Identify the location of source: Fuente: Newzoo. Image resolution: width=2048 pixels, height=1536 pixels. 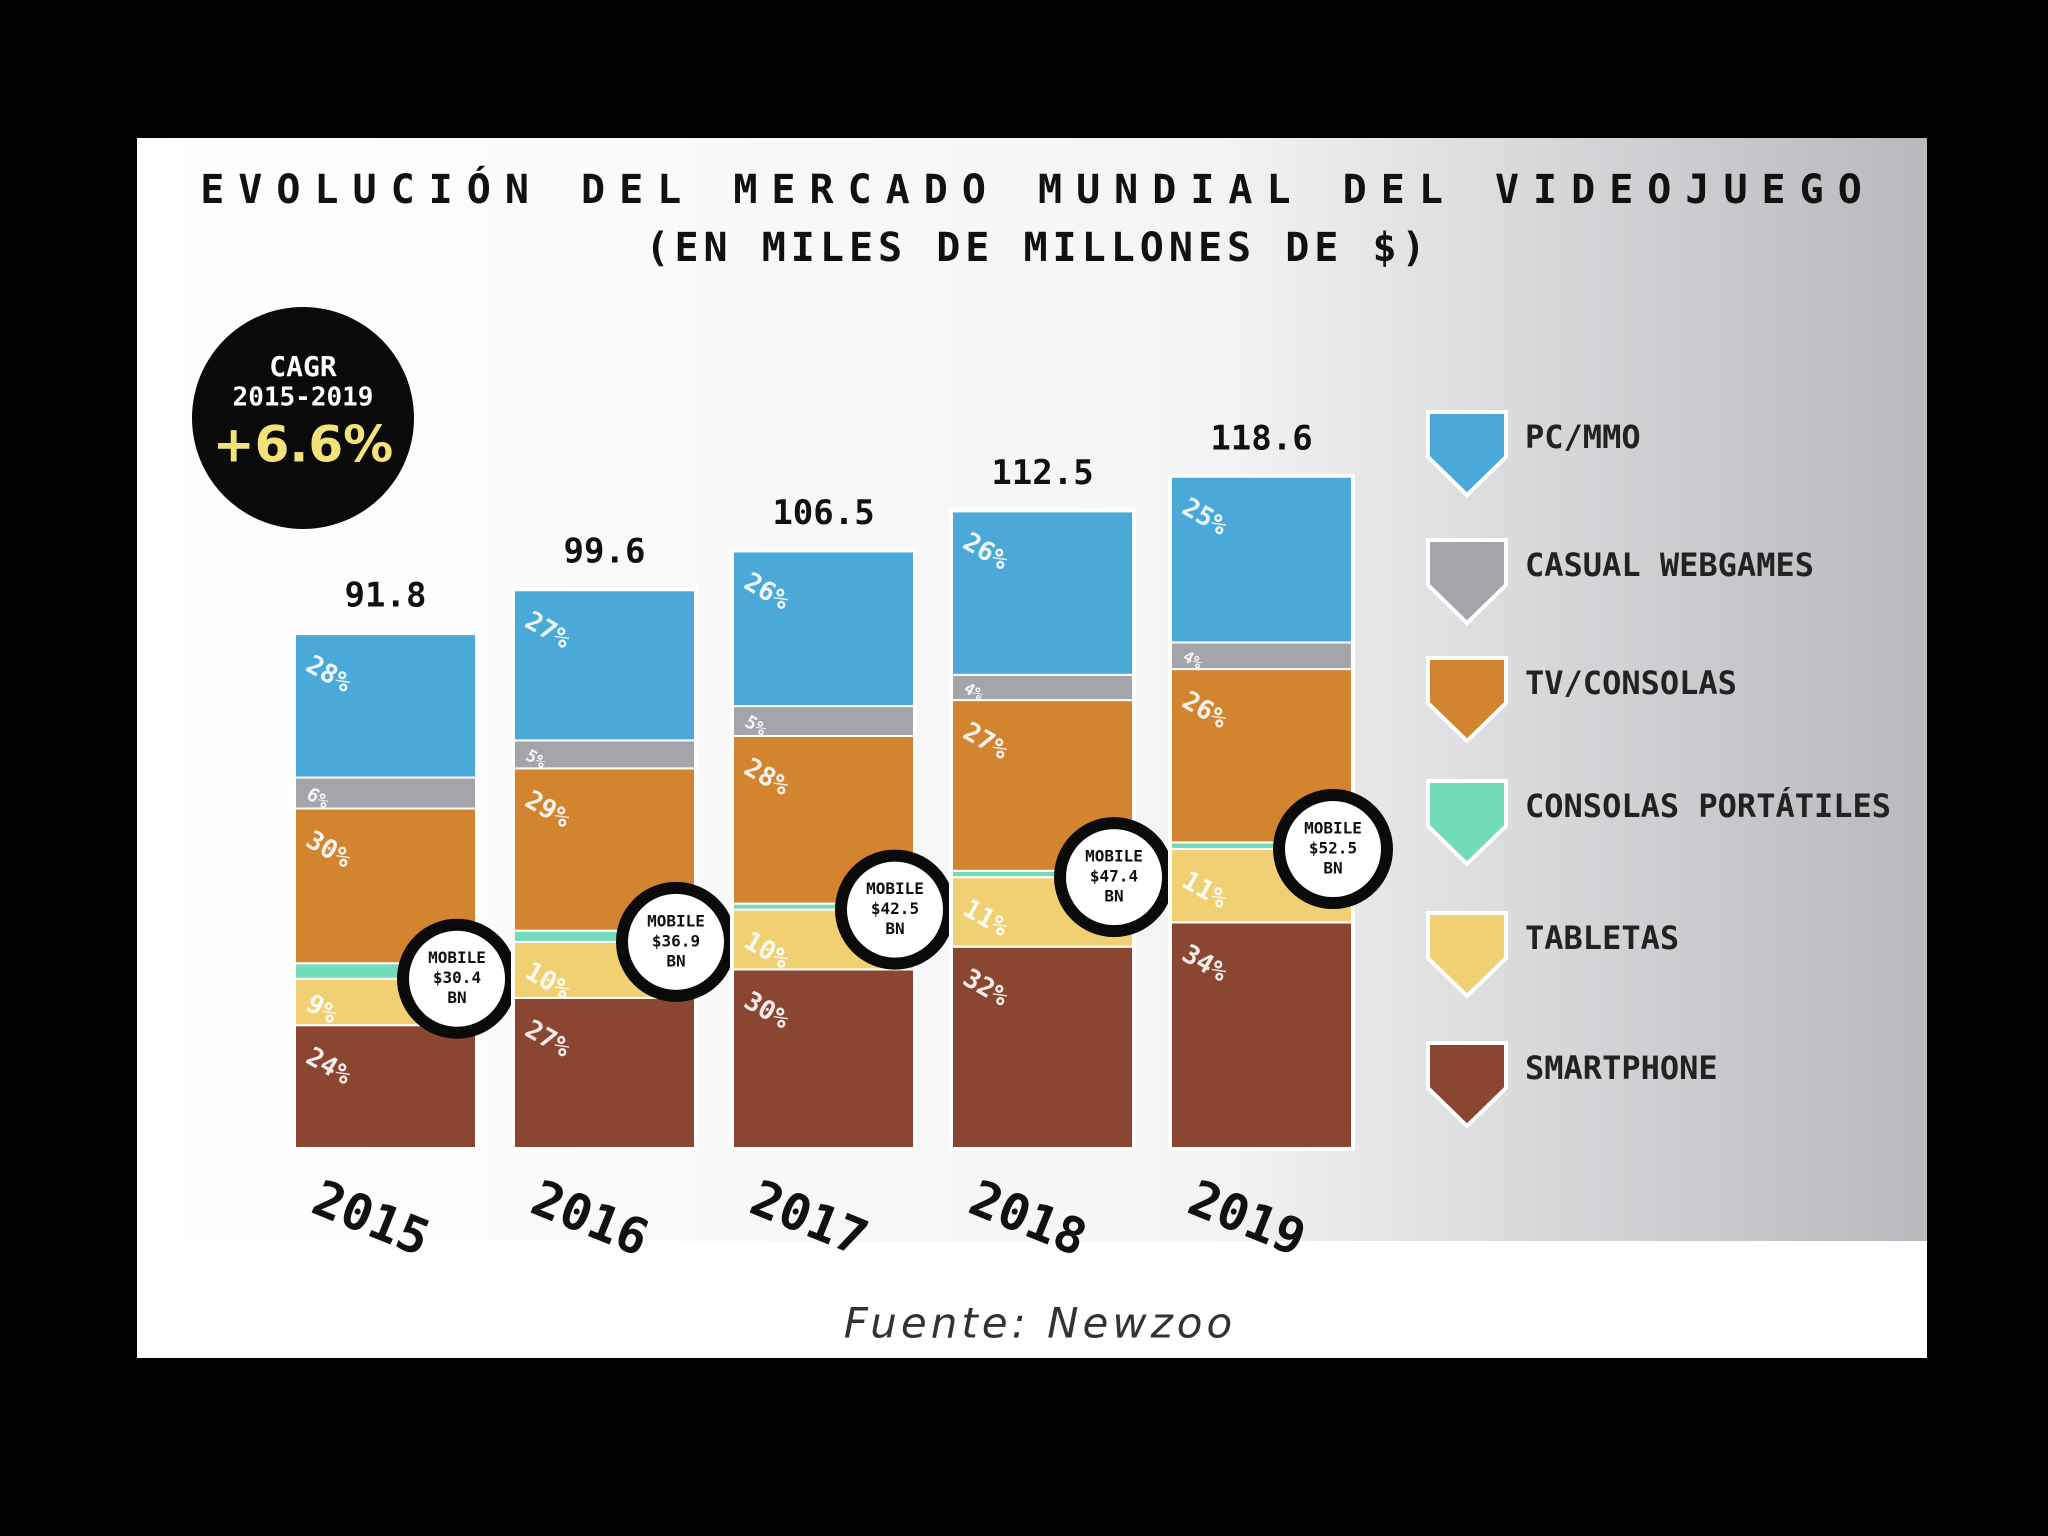
(1040, 1323).